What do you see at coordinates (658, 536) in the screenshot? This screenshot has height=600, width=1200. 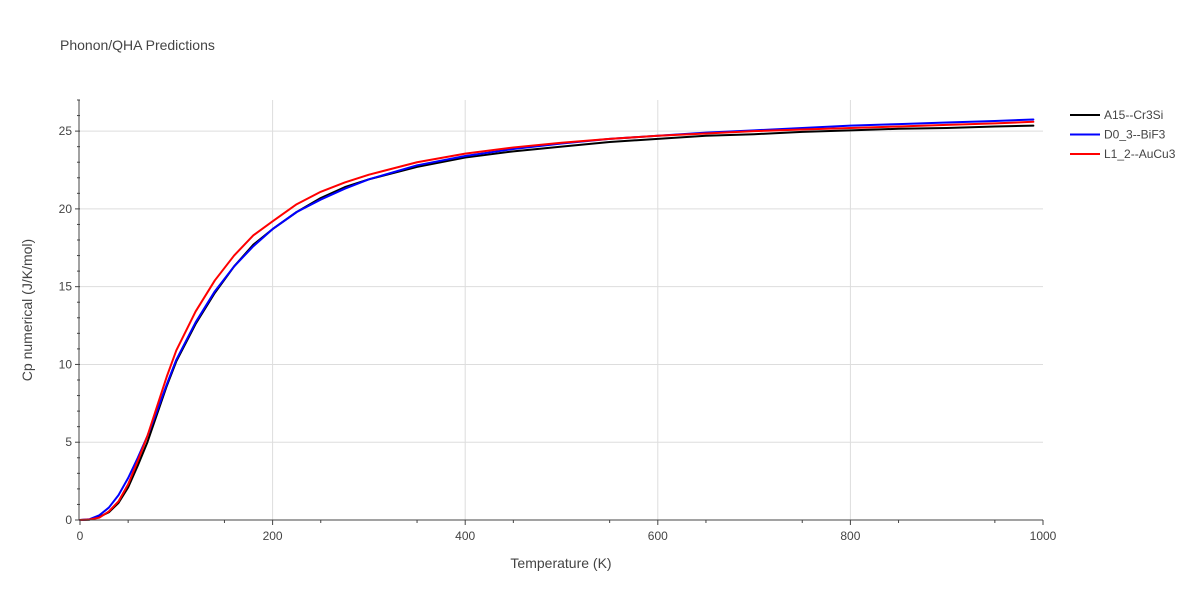 I see `x-tick-label: 600` at bounding box center [658, 536].